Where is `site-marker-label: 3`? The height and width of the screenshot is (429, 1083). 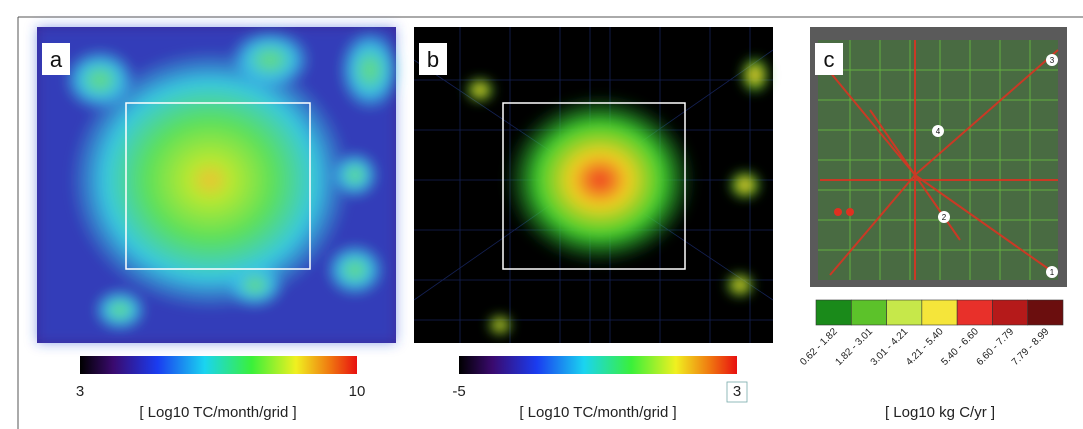 site-marker-label: 3 is located at coordinates (1052, 60).